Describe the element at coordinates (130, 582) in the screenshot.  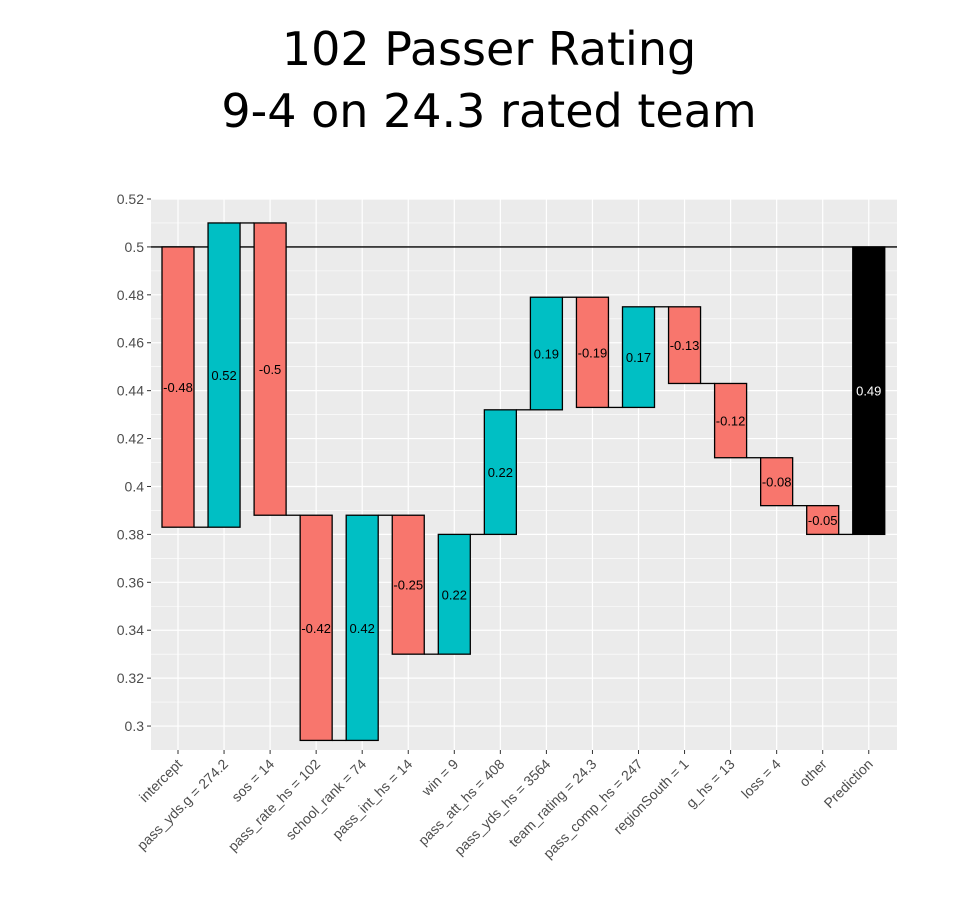
I see `y-tick-label: 0.36` at that location.